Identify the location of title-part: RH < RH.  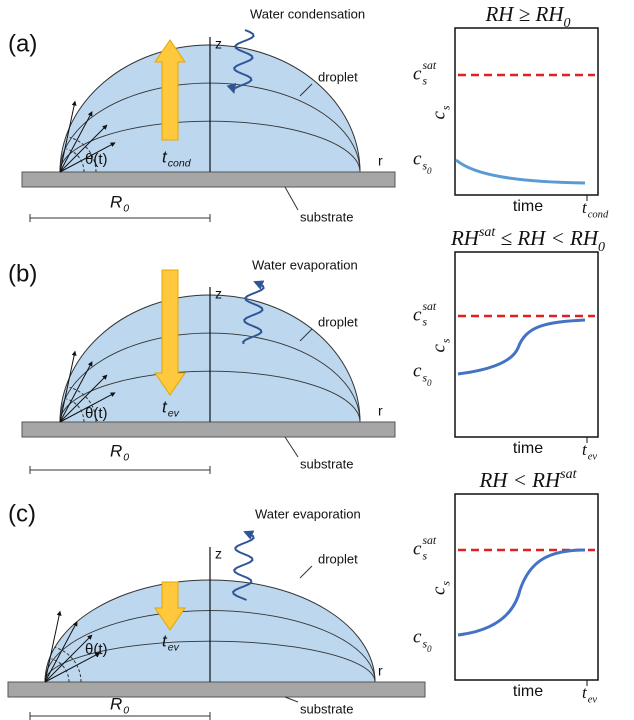
(519, 480).